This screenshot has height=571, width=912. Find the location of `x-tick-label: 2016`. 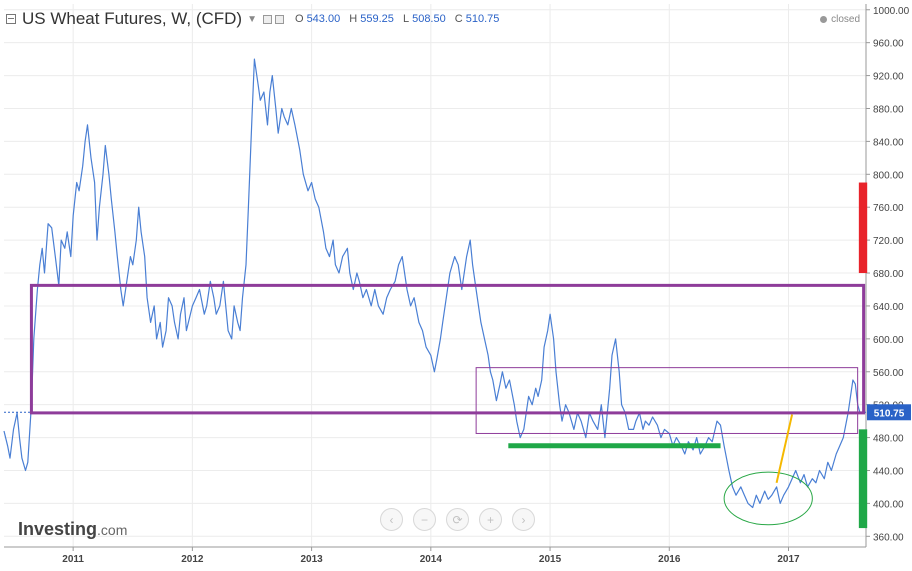

x-tick-label: 2016 is located at coordinates (669, 559).